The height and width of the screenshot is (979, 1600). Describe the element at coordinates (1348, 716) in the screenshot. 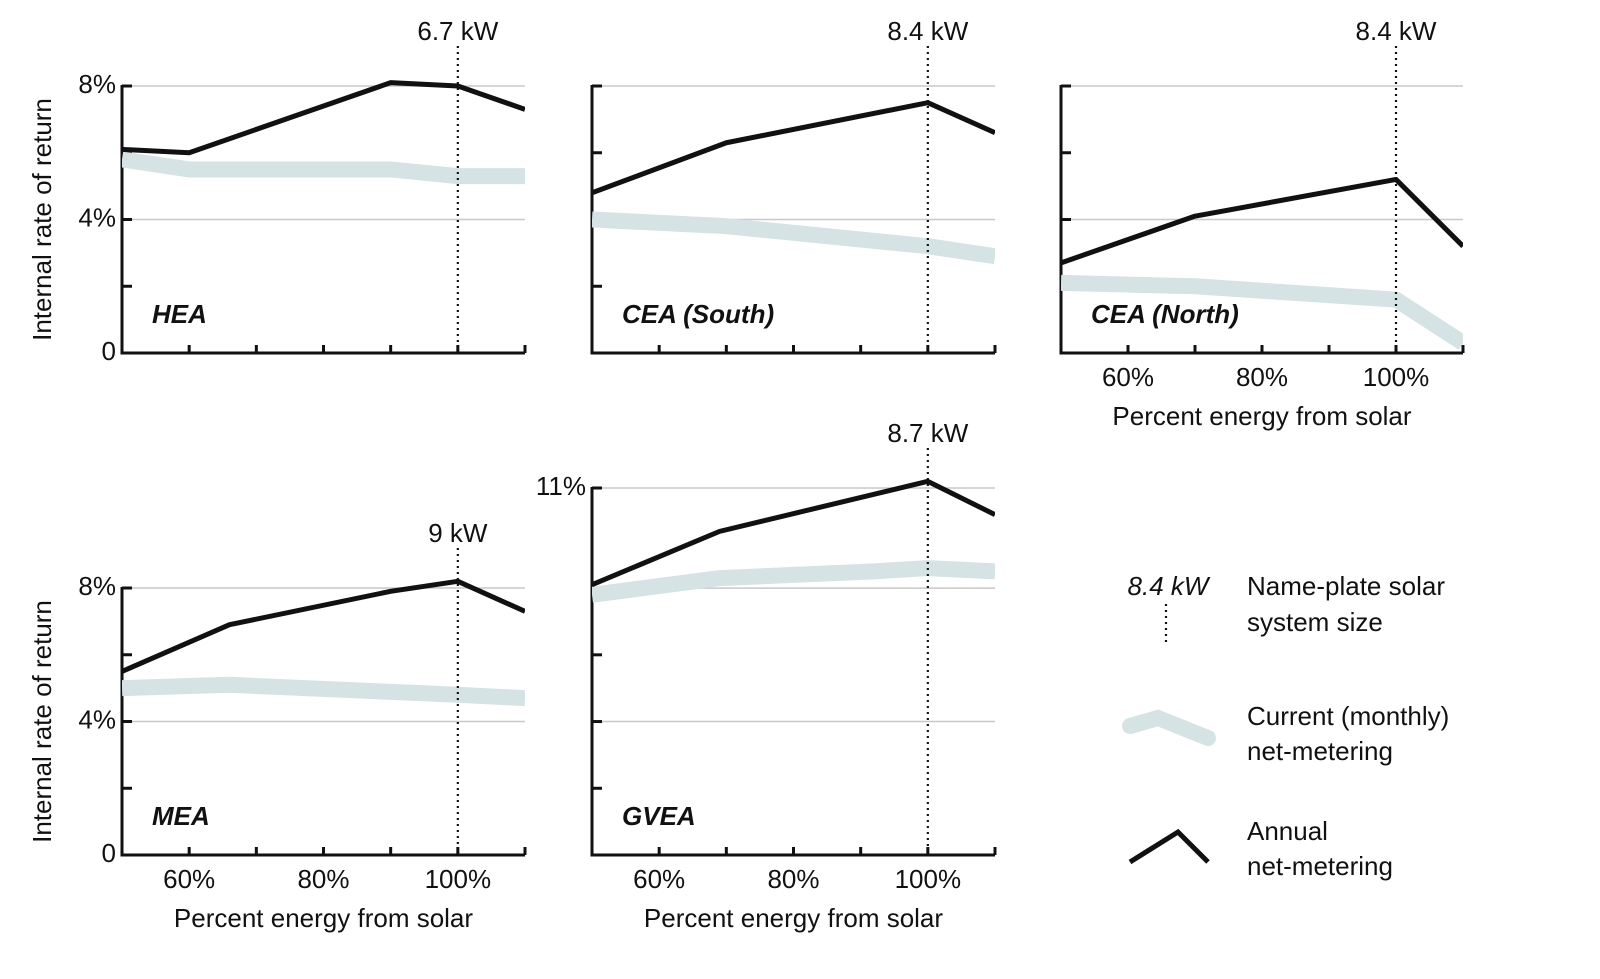

I see `legend-text: Current (monthly)` at that location.